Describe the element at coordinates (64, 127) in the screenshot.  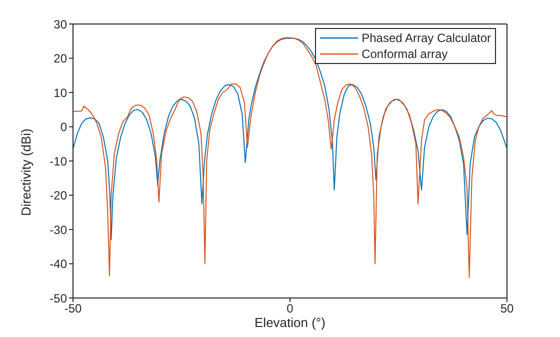
I see `y-tick-label: 0` at that location.